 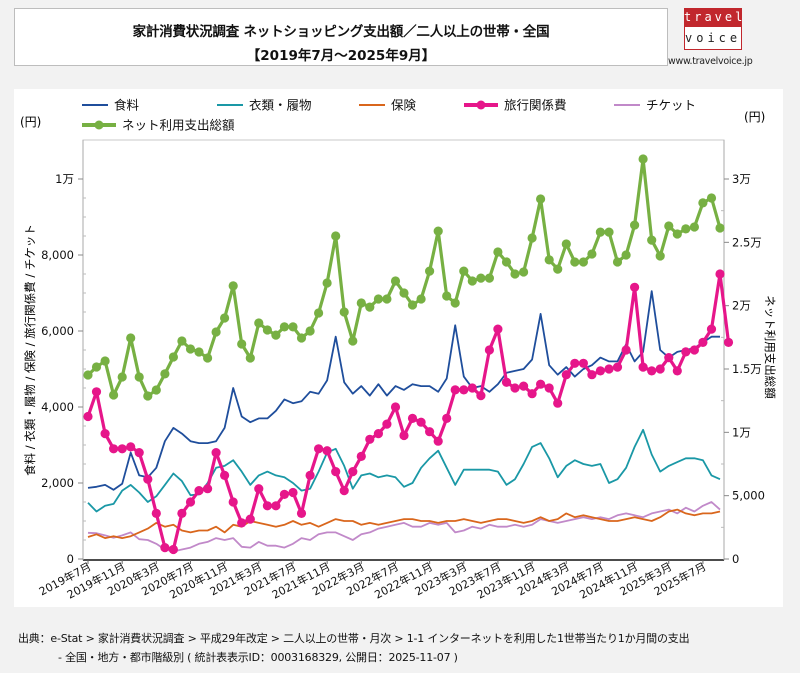 What do you see at coordinates (741, 179) in the screenshot?
I see `right-tick-label: 3万` at bounding box center [741, 179].